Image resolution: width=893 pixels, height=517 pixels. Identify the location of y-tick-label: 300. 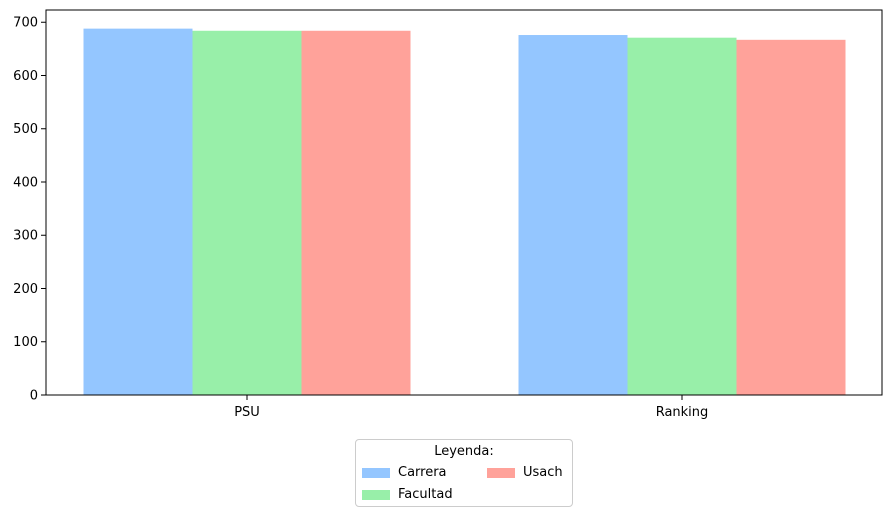
(25, 236).